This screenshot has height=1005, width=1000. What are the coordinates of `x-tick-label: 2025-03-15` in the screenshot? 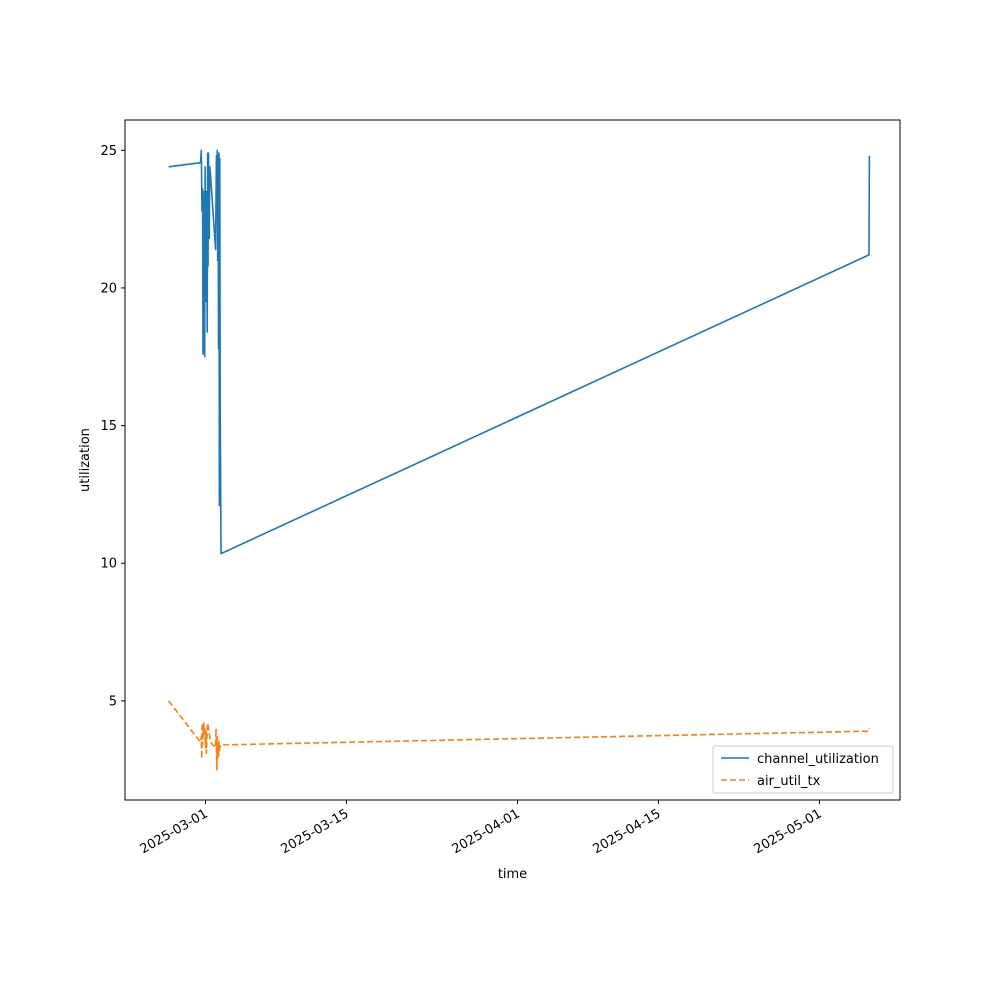 It's located at (314, 831).